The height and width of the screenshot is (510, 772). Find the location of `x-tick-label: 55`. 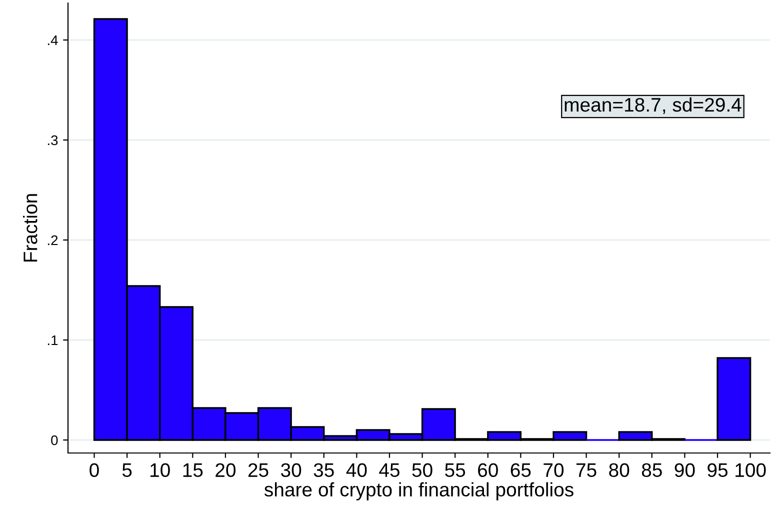

x-tick-label: 55 is located at coordinates (455, 470).